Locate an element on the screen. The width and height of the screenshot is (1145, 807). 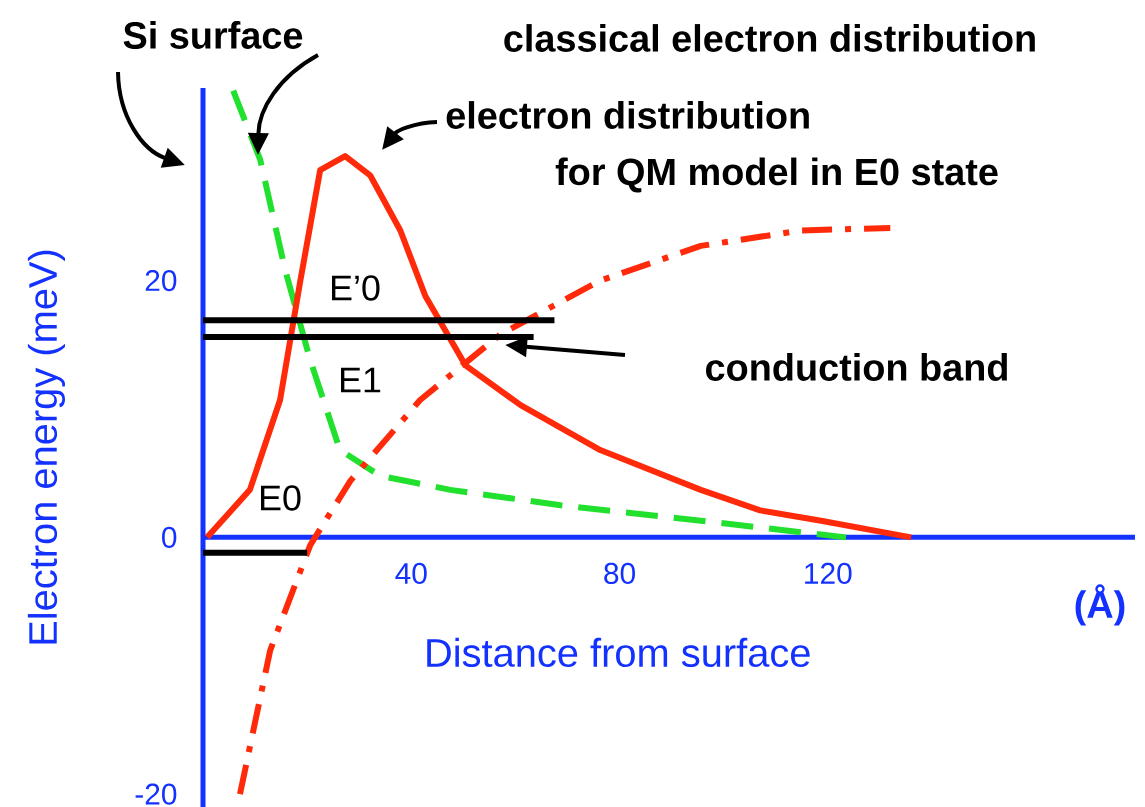
y-tick-label: 20 is located at coordinates (161, 280).